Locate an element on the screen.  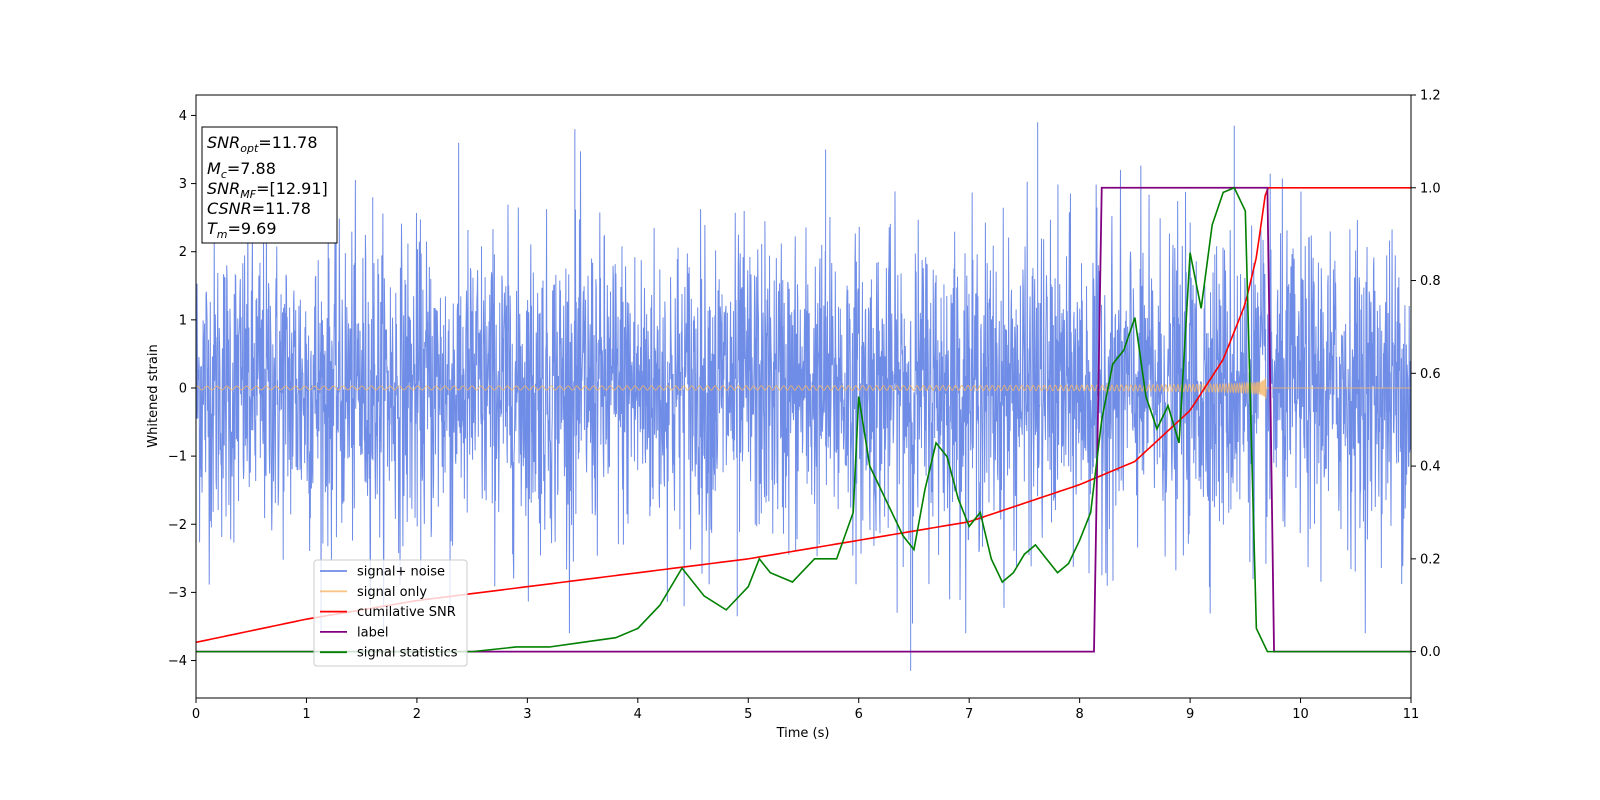
legend-label: signal+ noise is located at coordinates (401, 572).